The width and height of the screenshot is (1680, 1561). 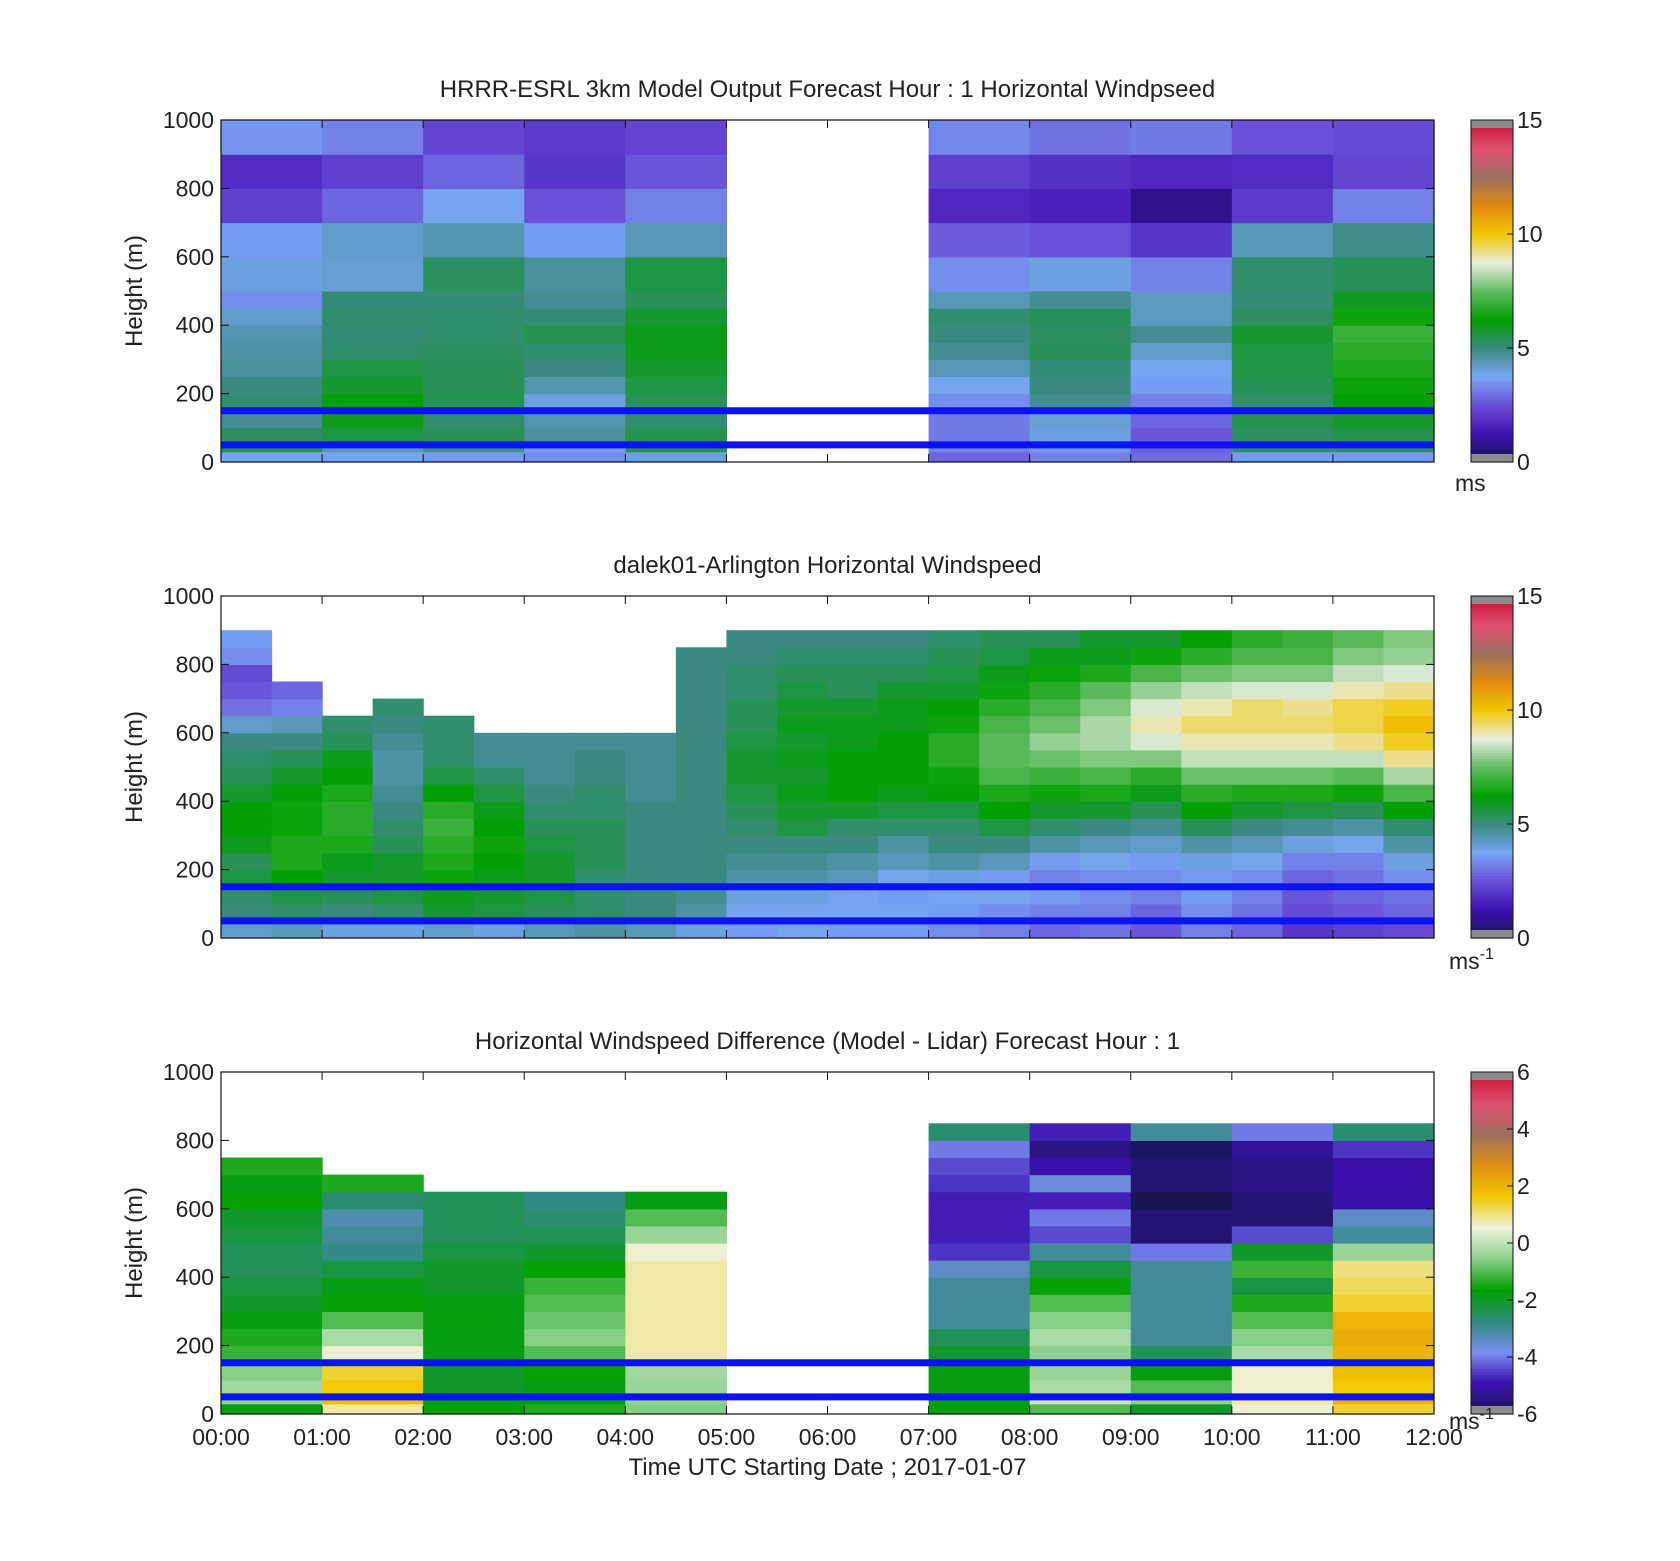 What do you see at coordinates (1492, 1410) in the screenshot?
I see `colorbar-clip-low` at bounding box center [1492, 1410].